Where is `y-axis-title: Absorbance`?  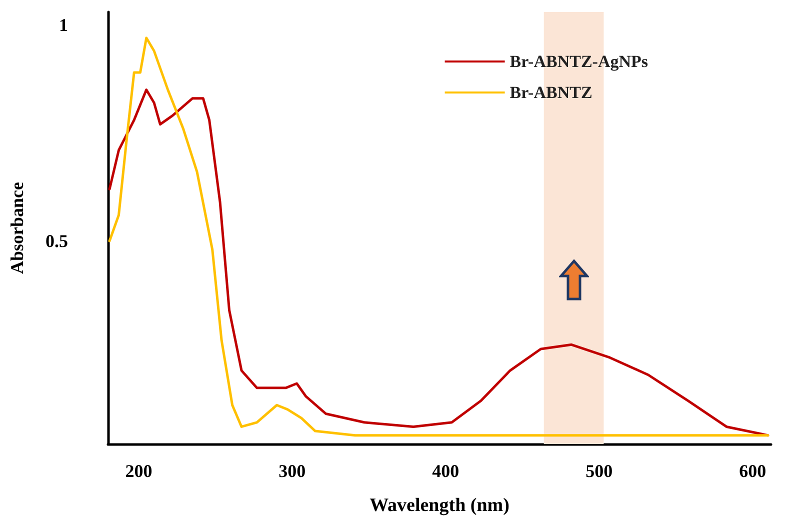
y-axis-title: Absorbance is located at coordinates (17, 228).